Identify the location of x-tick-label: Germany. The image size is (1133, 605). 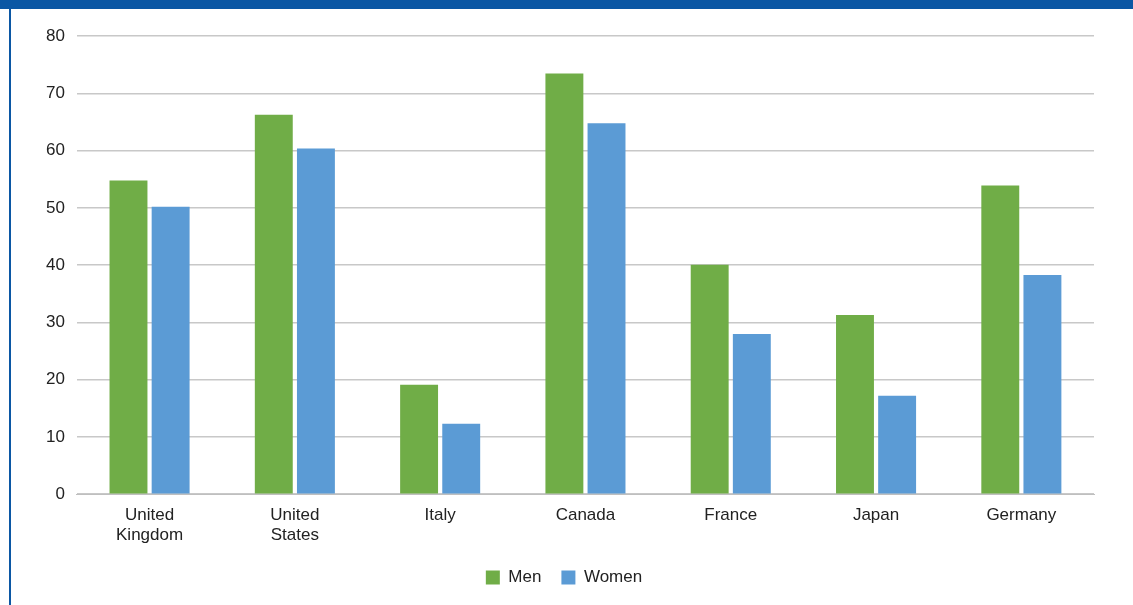
(1021, 515).